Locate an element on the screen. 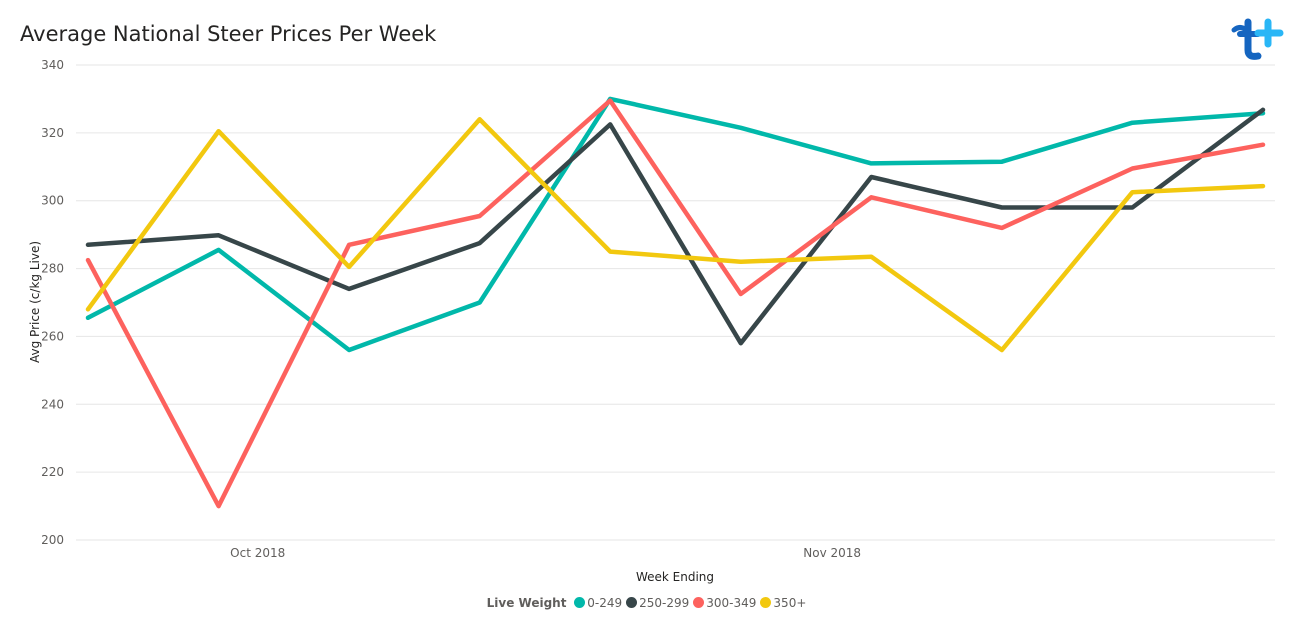 The image size is (1297, 642). x-tick-label: Oct 2018 is located at coordinates (257, 553).